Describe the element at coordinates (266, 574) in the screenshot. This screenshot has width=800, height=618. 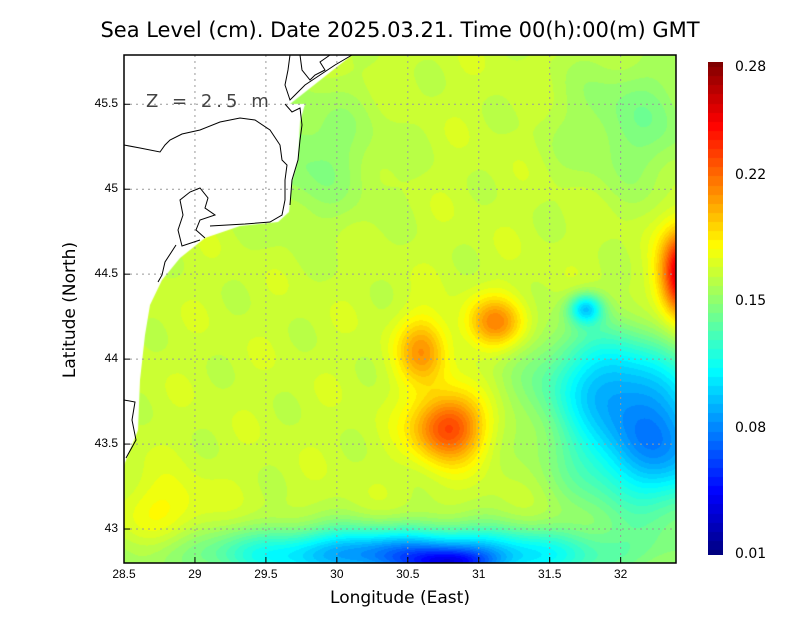
I see `x-tick-label: 29.5` at that location.